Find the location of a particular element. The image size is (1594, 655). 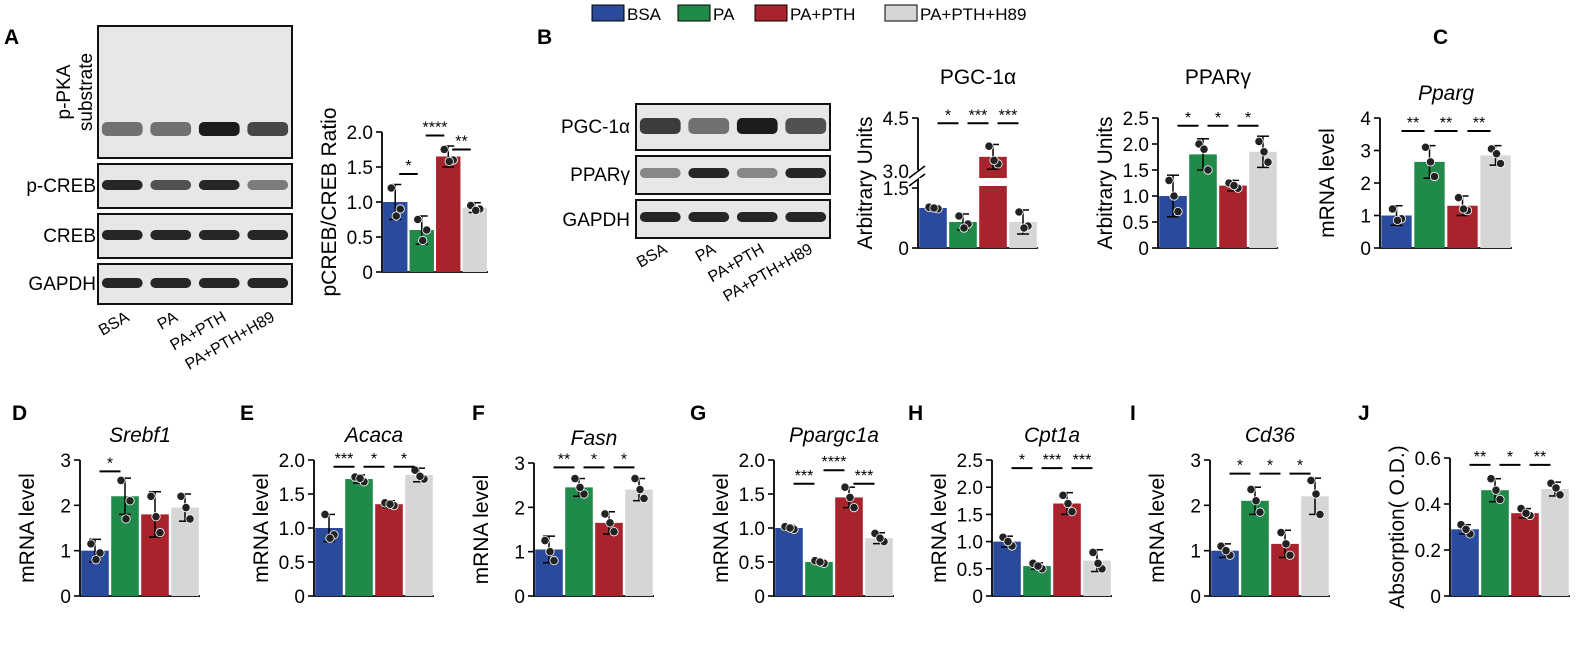

lane-label: BSA is located at coordinates (114, 324).